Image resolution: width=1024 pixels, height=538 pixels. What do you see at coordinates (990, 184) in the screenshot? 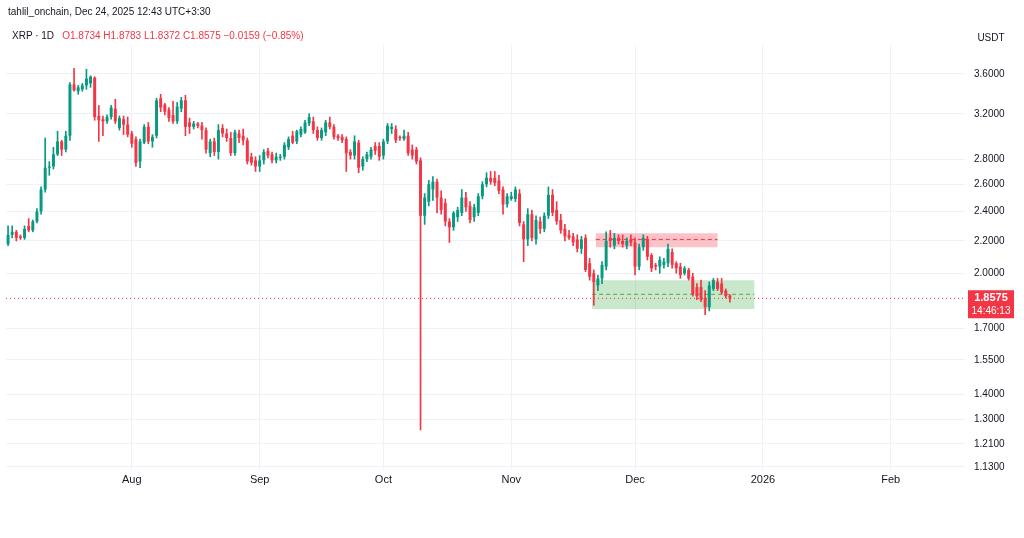
I see `y-tick-label: 2.6000` at bounding box center [990, 184].